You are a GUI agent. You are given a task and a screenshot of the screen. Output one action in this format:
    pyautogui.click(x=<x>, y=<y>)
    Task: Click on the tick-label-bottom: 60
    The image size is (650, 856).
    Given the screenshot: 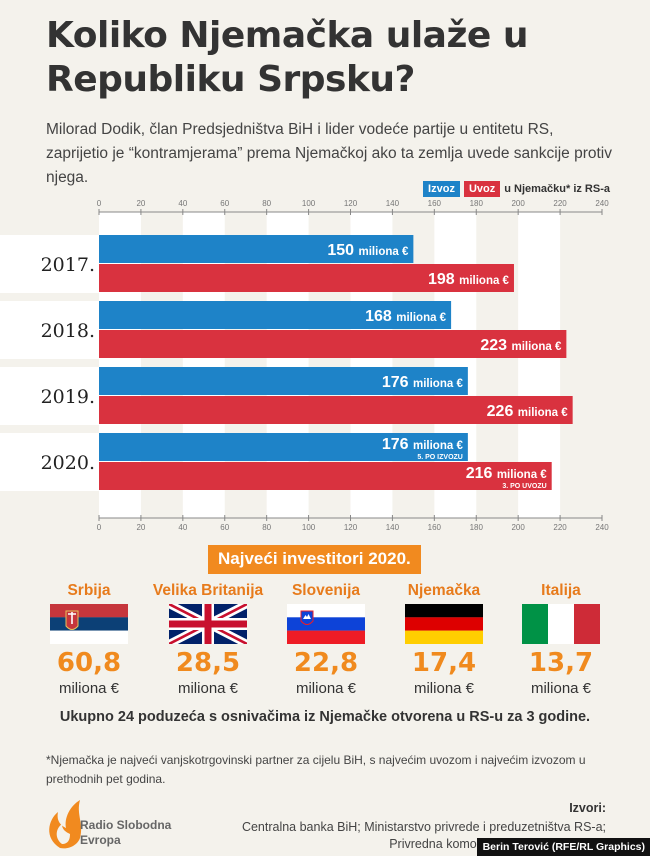 What is the action you would take?
    pyautogui.click(x=224, y=526)
    